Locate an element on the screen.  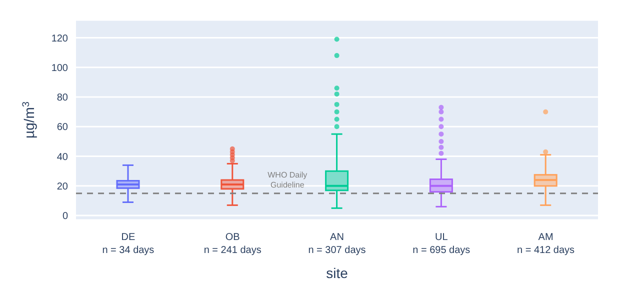
x-tick-label: AN n = 307 days is located at coordinates (337, 244).